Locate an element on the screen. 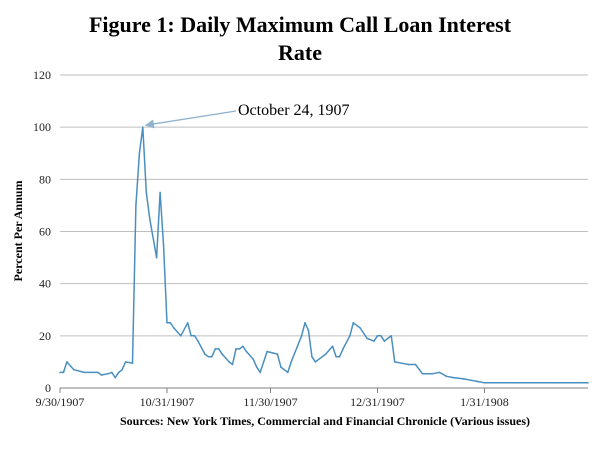  y-axis-label: Percent Per Annum is located at coordinates (18, 231).